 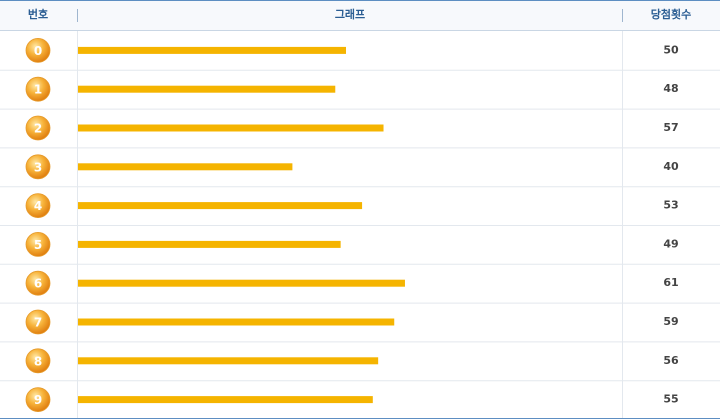 I want to click on win-count: 61, so click(x=670, y=282).